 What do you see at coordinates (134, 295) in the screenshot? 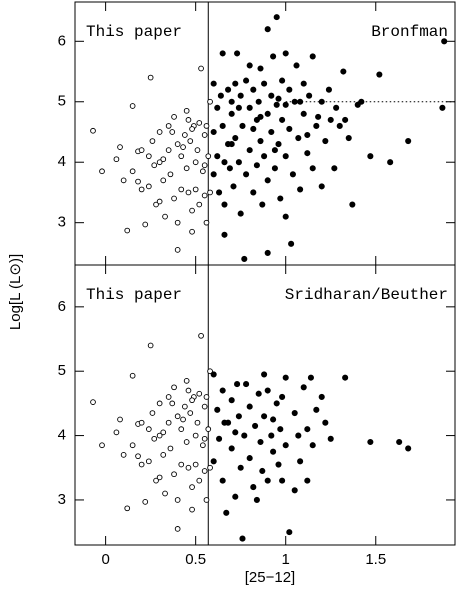
I see `series-label: This paper` at bounding box center [134, 295].